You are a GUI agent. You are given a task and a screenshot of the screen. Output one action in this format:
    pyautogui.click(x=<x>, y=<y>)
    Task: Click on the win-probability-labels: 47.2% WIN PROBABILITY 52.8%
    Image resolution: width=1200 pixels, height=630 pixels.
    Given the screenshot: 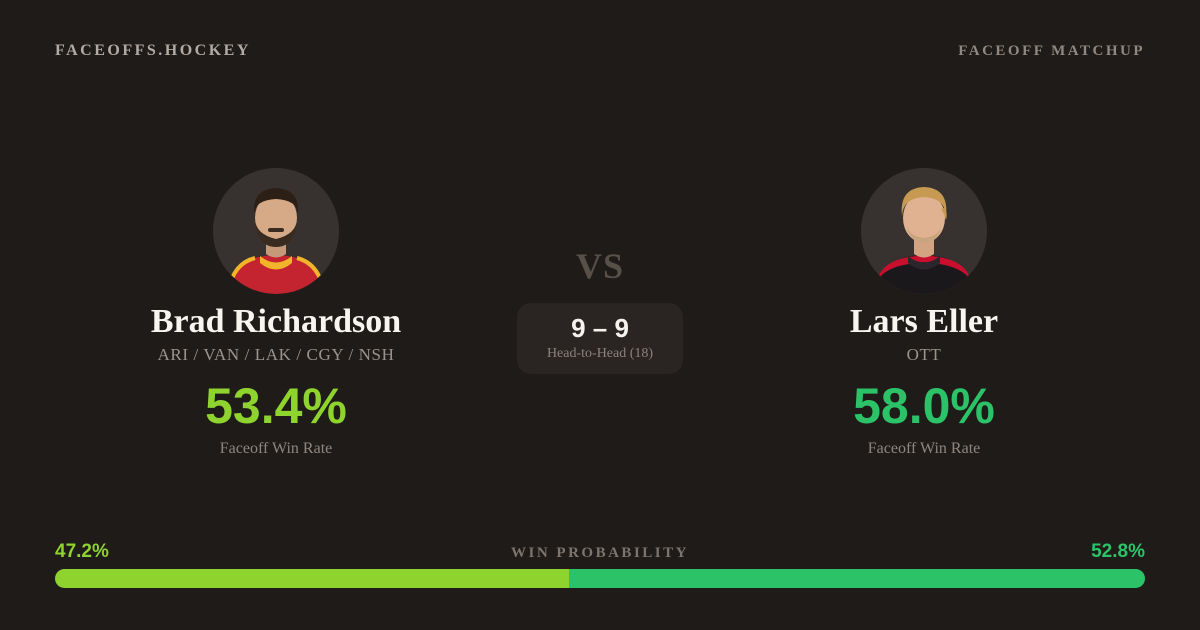 What is the action you would take?
    pyautogui.click(x=600, y=552)
    